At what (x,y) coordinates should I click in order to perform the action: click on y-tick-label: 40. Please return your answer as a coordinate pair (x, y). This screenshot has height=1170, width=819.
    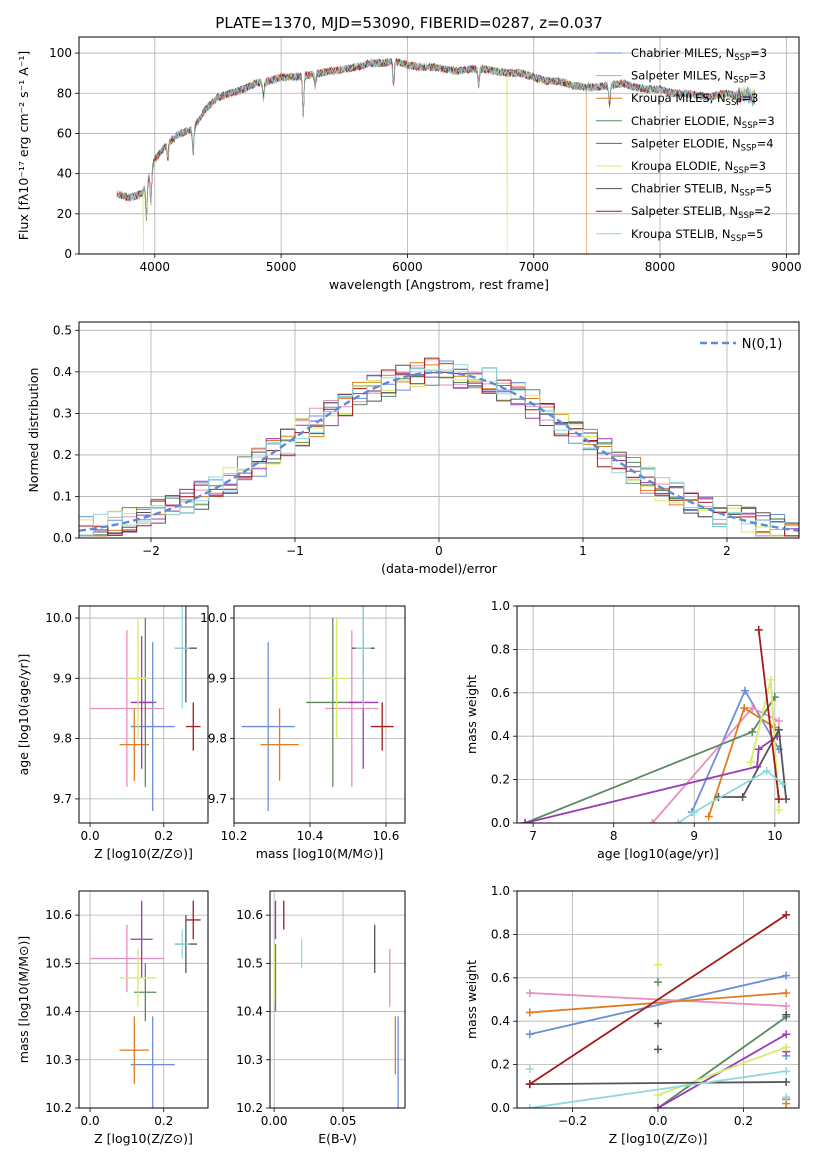
    Looking at the image, I should click on (64, 174).